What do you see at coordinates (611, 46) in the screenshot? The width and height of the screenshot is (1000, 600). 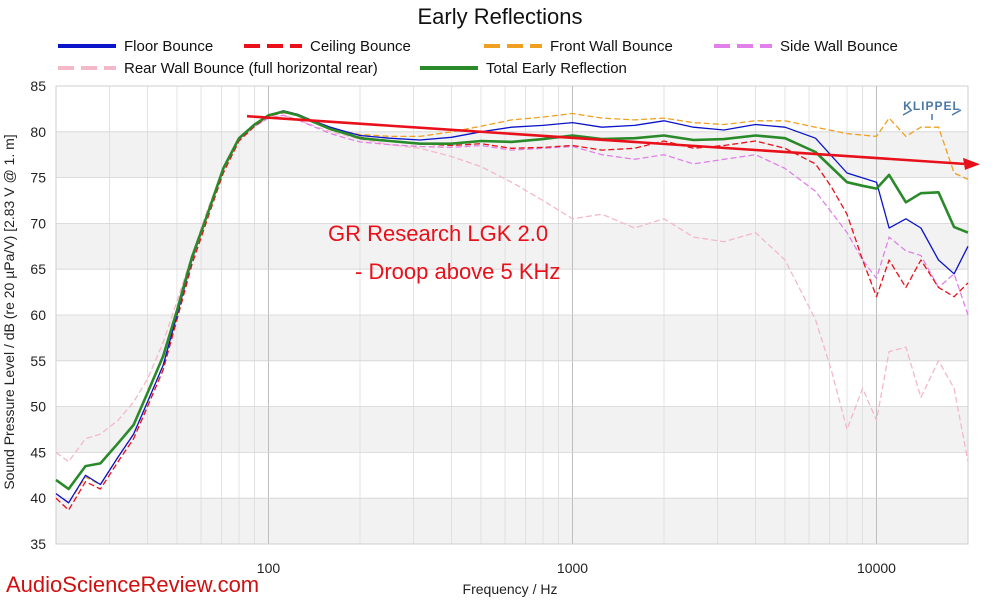 I see `legend-label-2: Front Wall Bounce` at bounding box center [611, 46].